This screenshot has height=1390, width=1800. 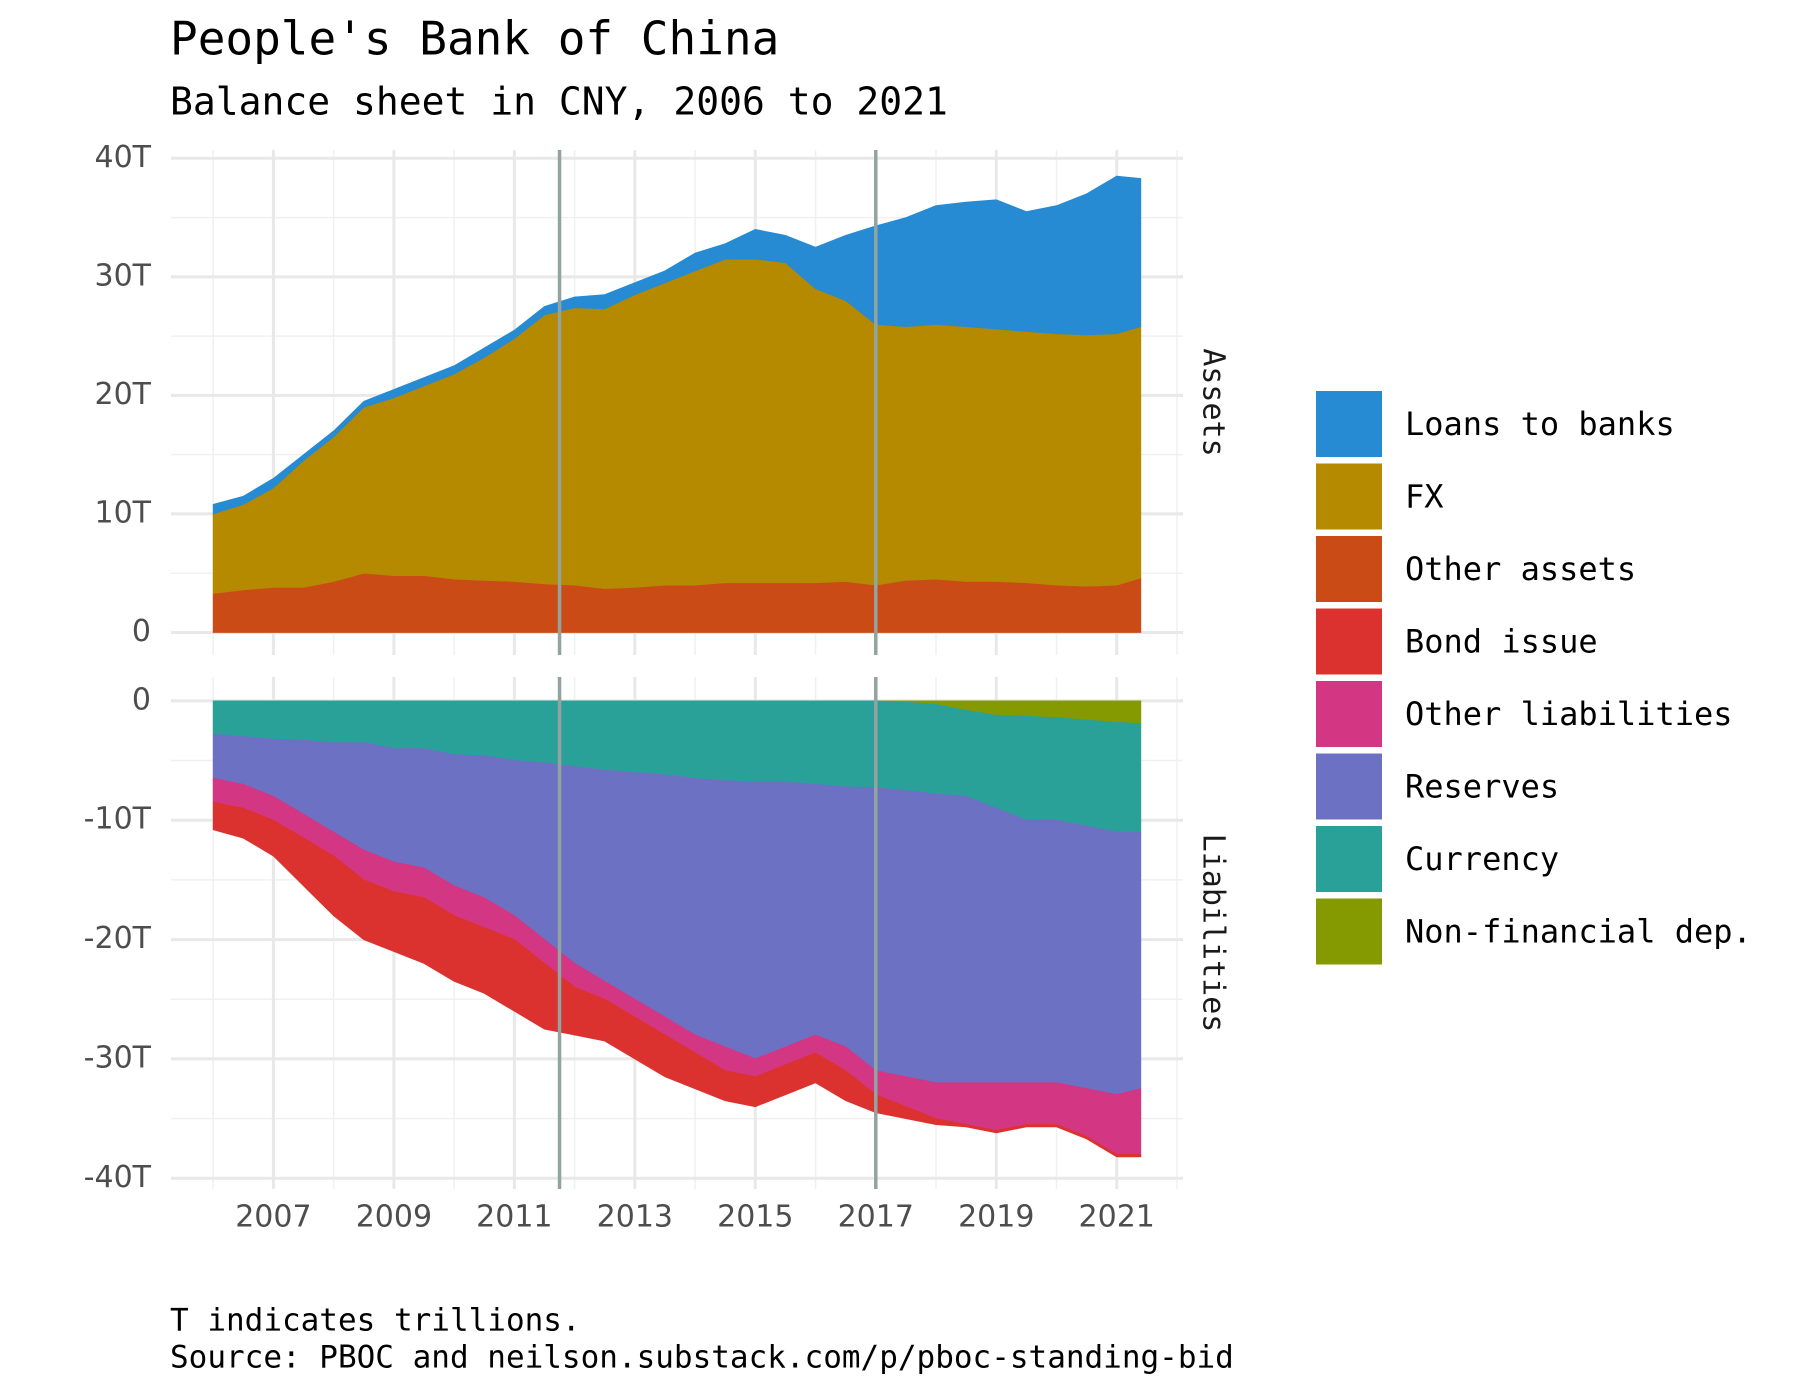 What do you see at coordinates (635, 1217) in the screenshot?
I see `x-tick-label: 2013` at bounding box center [635, 1217].